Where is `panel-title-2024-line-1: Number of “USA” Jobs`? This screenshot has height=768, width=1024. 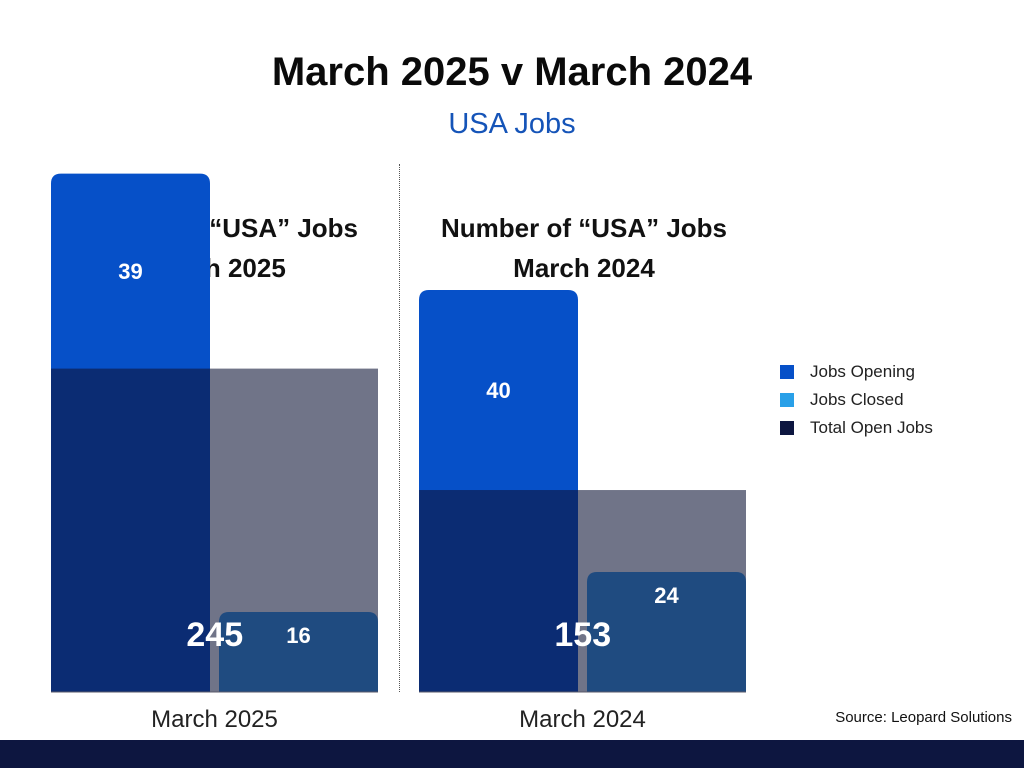
panel-title-2024-line-1: Number of “USA” Jobs is located at coordinates (584, 228).